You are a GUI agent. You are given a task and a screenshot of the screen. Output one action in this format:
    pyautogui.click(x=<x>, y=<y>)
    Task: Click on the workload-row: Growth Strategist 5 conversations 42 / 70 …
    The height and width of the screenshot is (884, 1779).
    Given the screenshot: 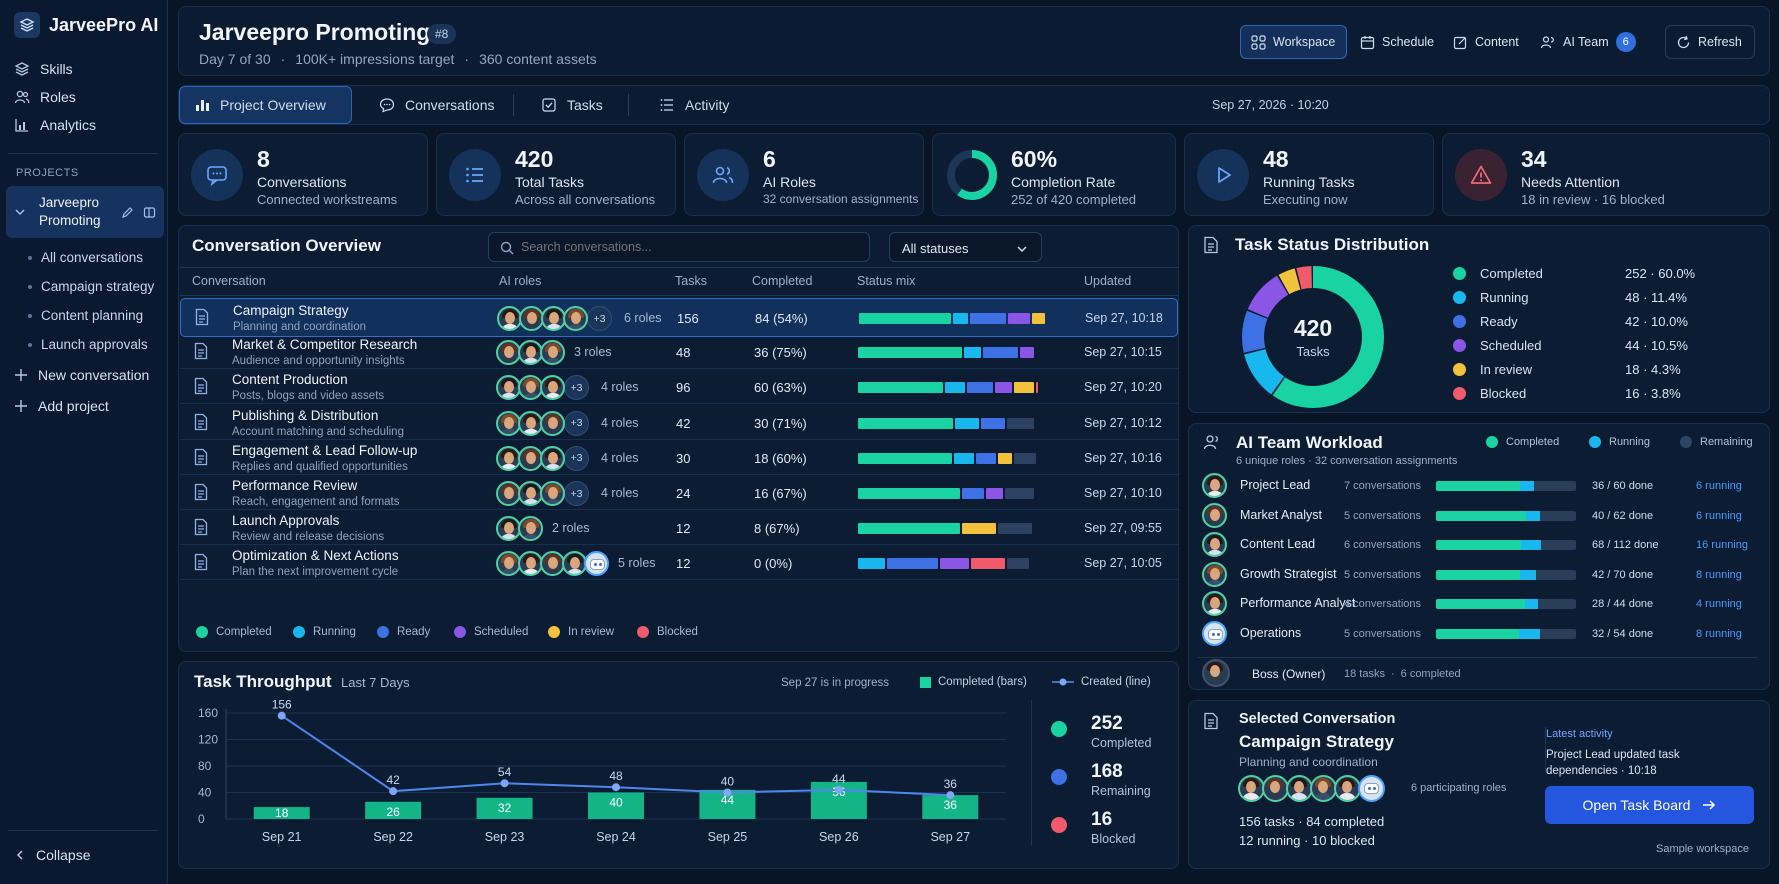 What is the action you would take?
    pyautogui.click(x=1478, y=575)
    